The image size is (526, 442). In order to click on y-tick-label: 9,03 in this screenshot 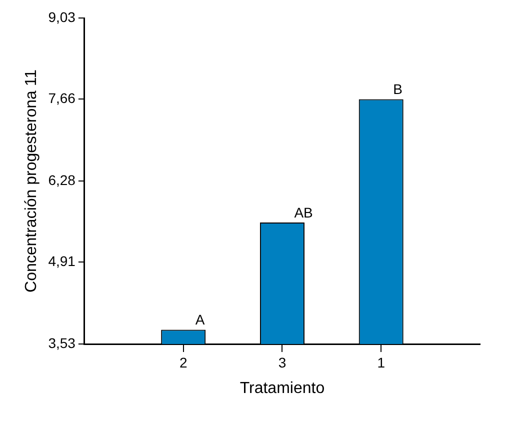, I will do `click(62, 16)`.